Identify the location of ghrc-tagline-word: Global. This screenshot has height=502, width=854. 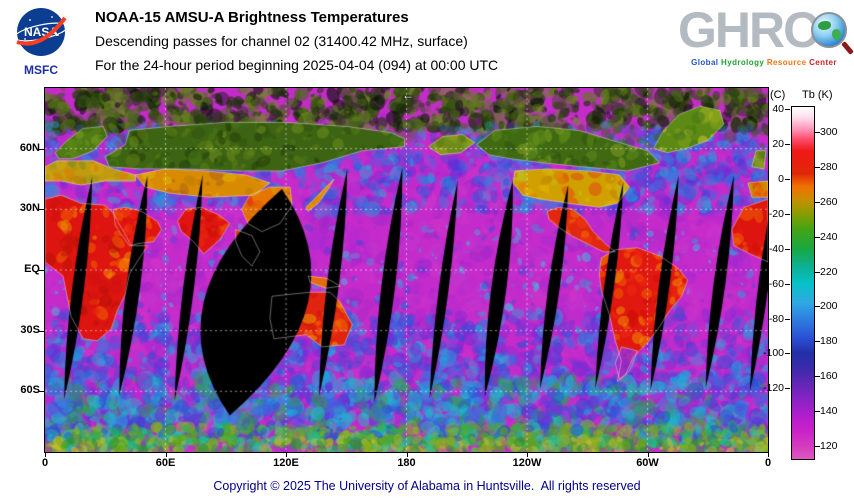
(706, 62).